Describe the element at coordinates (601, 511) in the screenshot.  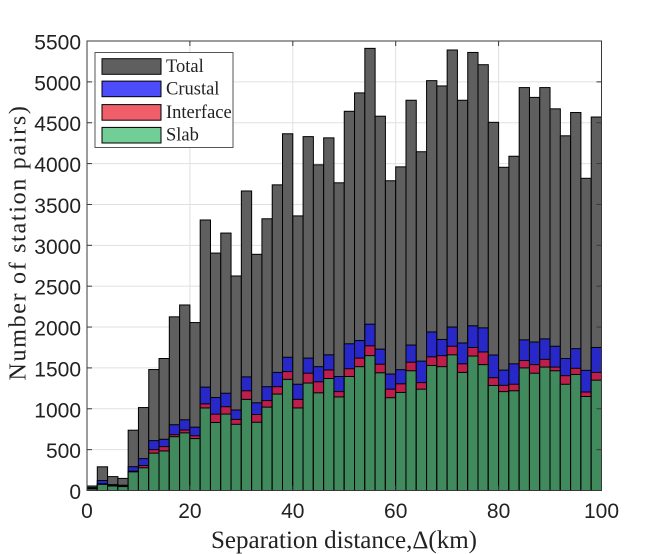
I see `svg-text: 100` at that location.